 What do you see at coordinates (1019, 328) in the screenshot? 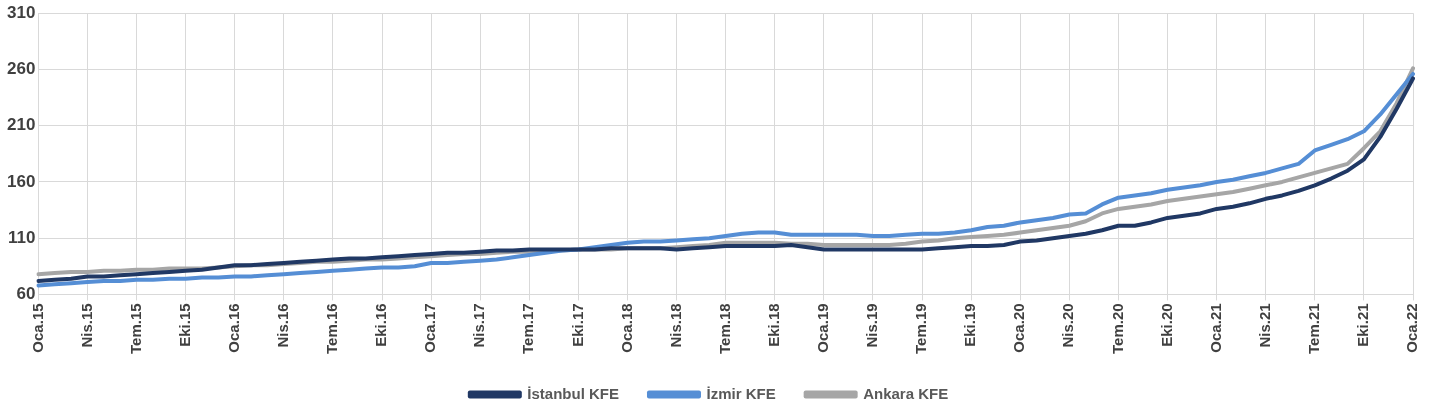
I see `x-tick-label: Oca.20` at bounding box center [1019, 328].